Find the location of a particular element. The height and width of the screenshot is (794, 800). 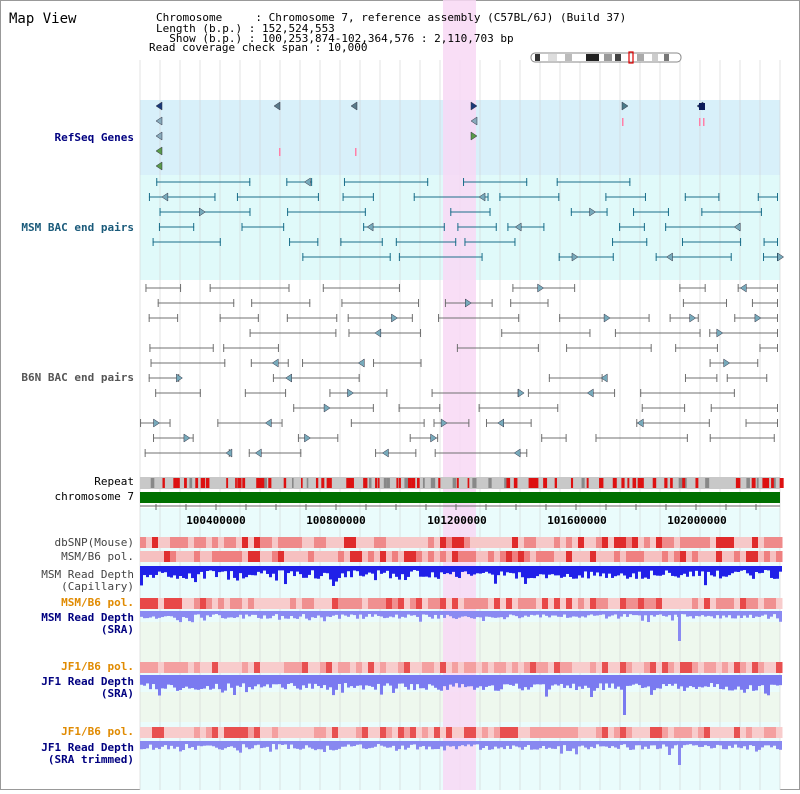

jf1-read-depth-sra-label: JF1 Read Depth is located at coordinates (87, 681).